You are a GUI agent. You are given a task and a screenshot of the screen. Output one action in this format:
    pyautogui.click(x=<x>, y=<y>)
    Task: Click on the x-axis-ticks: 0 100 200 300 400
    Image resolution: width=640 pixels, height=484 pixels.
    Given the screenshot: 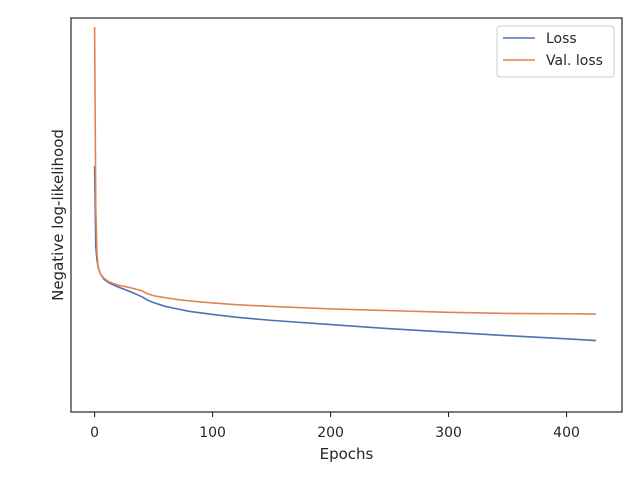 What is the action you would take?
    pyautogui.click(x=335, y=426)
    